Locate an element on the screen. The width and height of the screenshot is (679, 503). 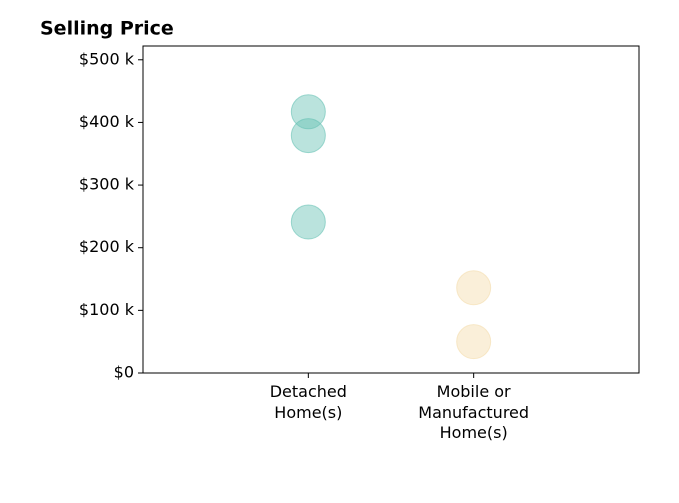
x-tick-label: Detached Home(s) is located at coordinates (308, 402).